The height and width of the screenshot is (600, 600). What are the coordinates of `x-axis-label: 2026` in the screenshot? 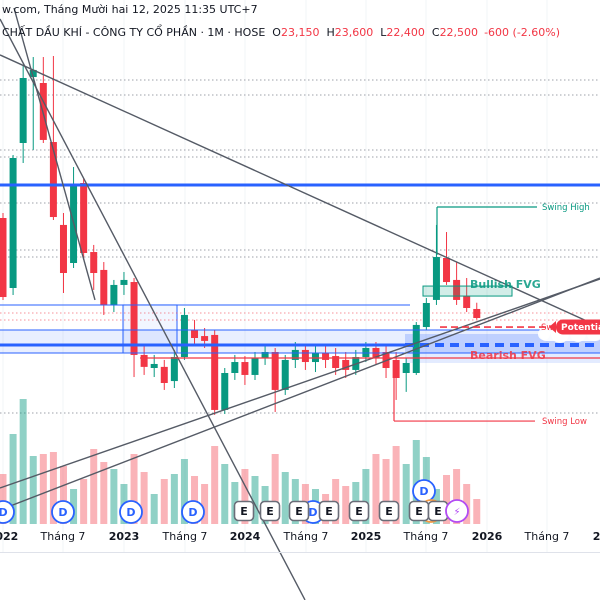 It's located at (487, 536).